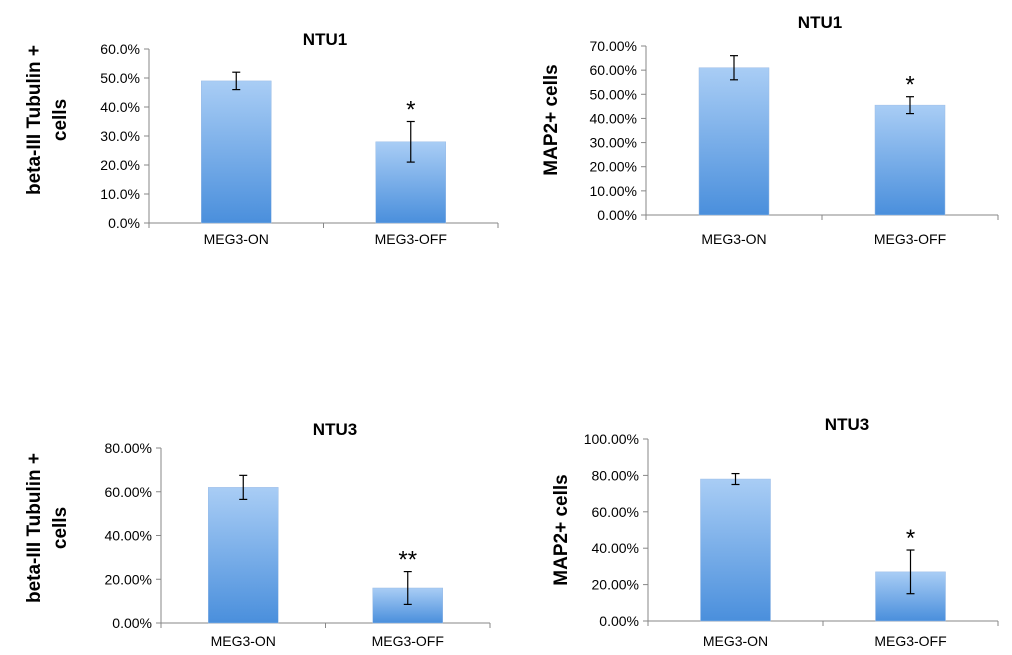  Describe the element at coordinates (407, 560) in the screenshot. I see `significance-marker: **` at that location.